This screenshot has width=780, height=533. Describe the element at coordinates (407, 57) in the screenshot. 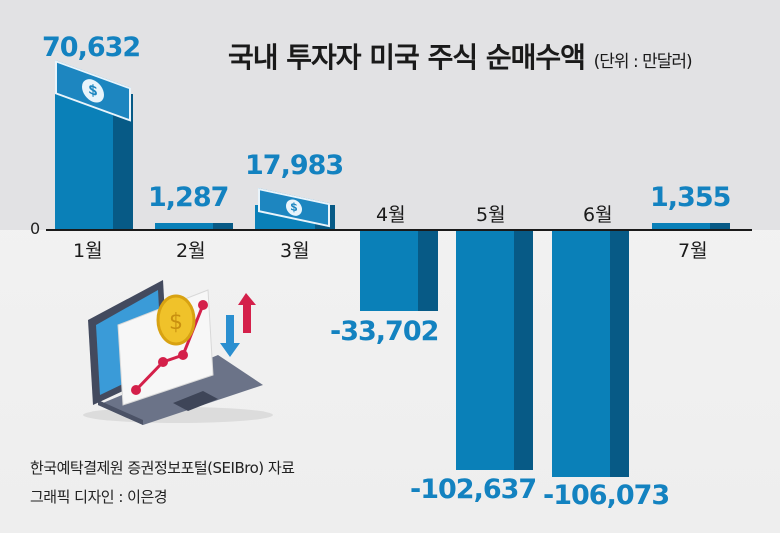

I see `title-text: 국내 투자자 미국 주식 순매수액` at that location.